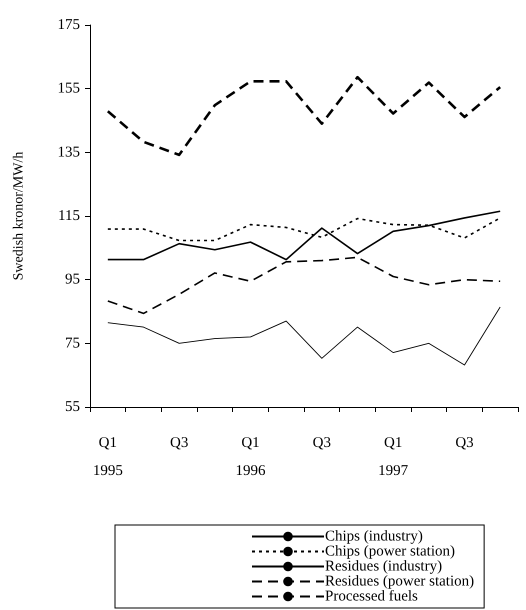 The image size is (526, 610). What do you see at coordinates (69, 88) in the screenshot?
I see `y-tick-label: 155` at bounding box center [69, 88].